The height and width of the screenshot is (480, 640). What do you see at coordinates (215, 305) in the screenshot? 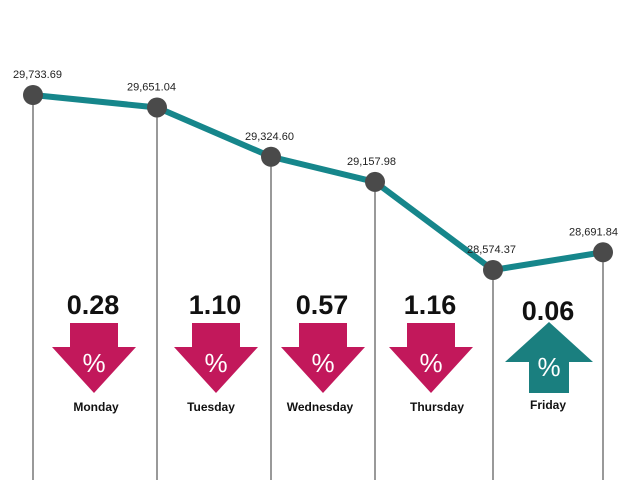
I see `percent-change-value: 1.10` at bounding box center [215, 305].